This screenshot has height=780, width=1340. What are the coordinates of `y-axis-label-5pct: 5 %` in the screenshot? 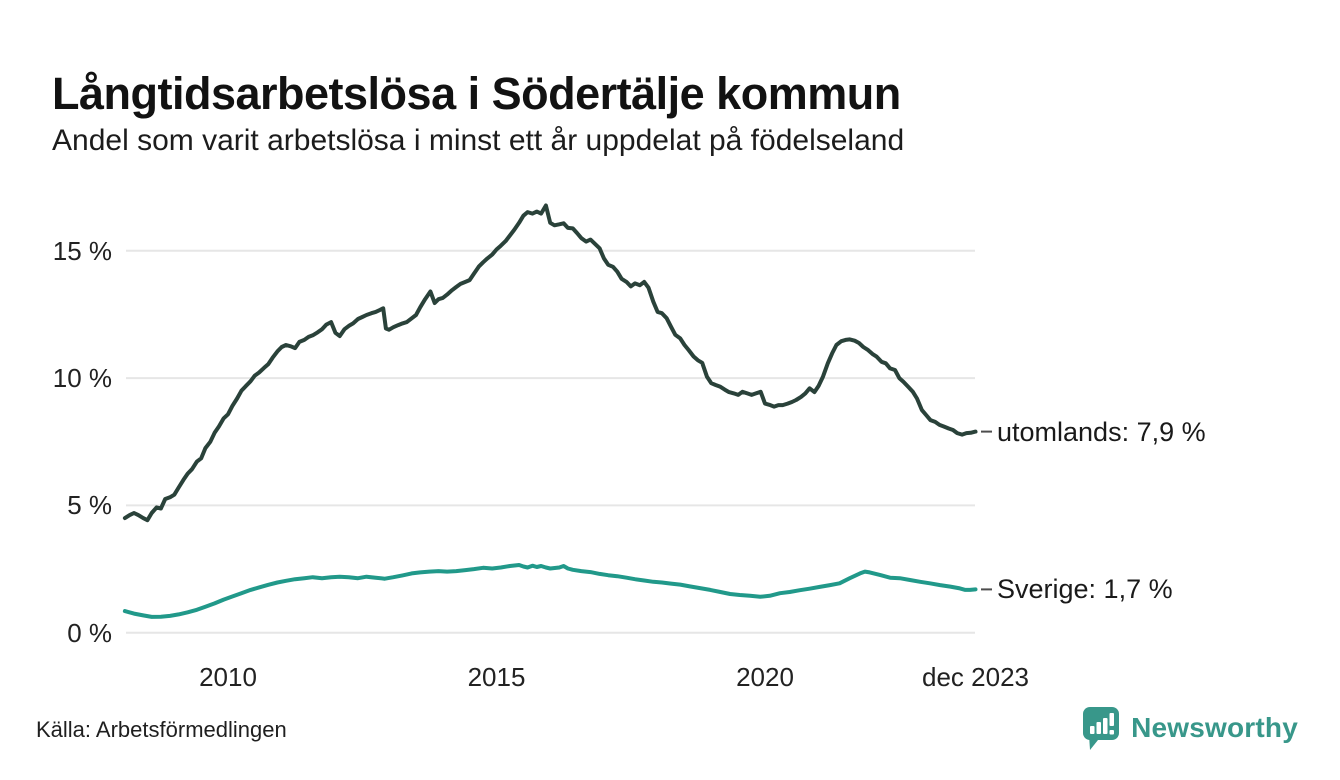 It's located at (89, 505).